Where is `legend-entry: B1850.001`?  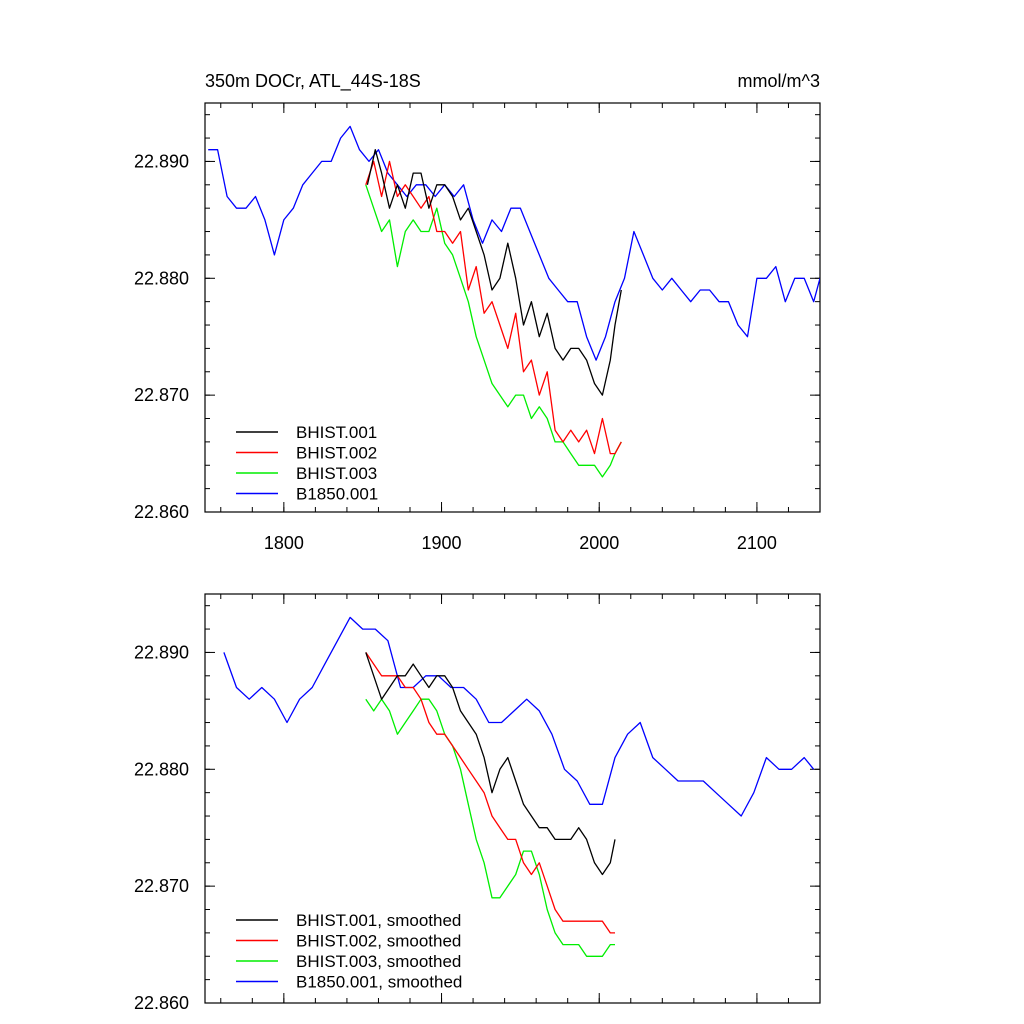
legend-entry: B1850.001 is located at coordinates (337, 494).